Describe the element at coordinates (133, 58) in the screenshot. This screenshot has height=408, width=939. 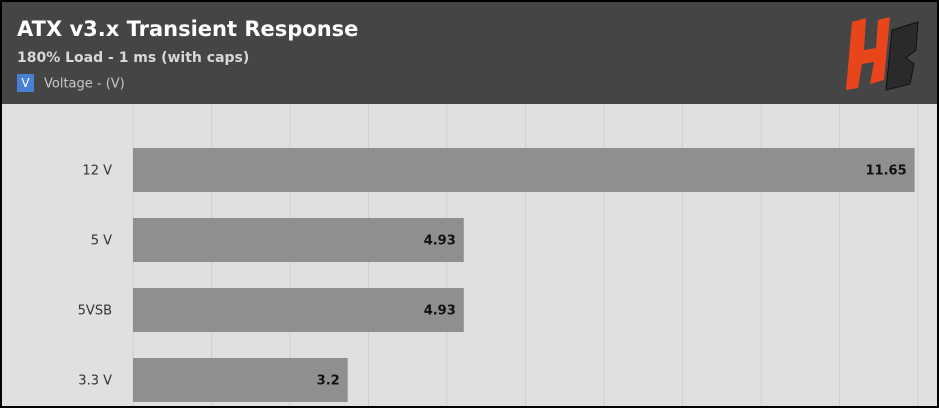
I see `chart-subtitle: 180% Load - 1 ms (with caps)` at that location.